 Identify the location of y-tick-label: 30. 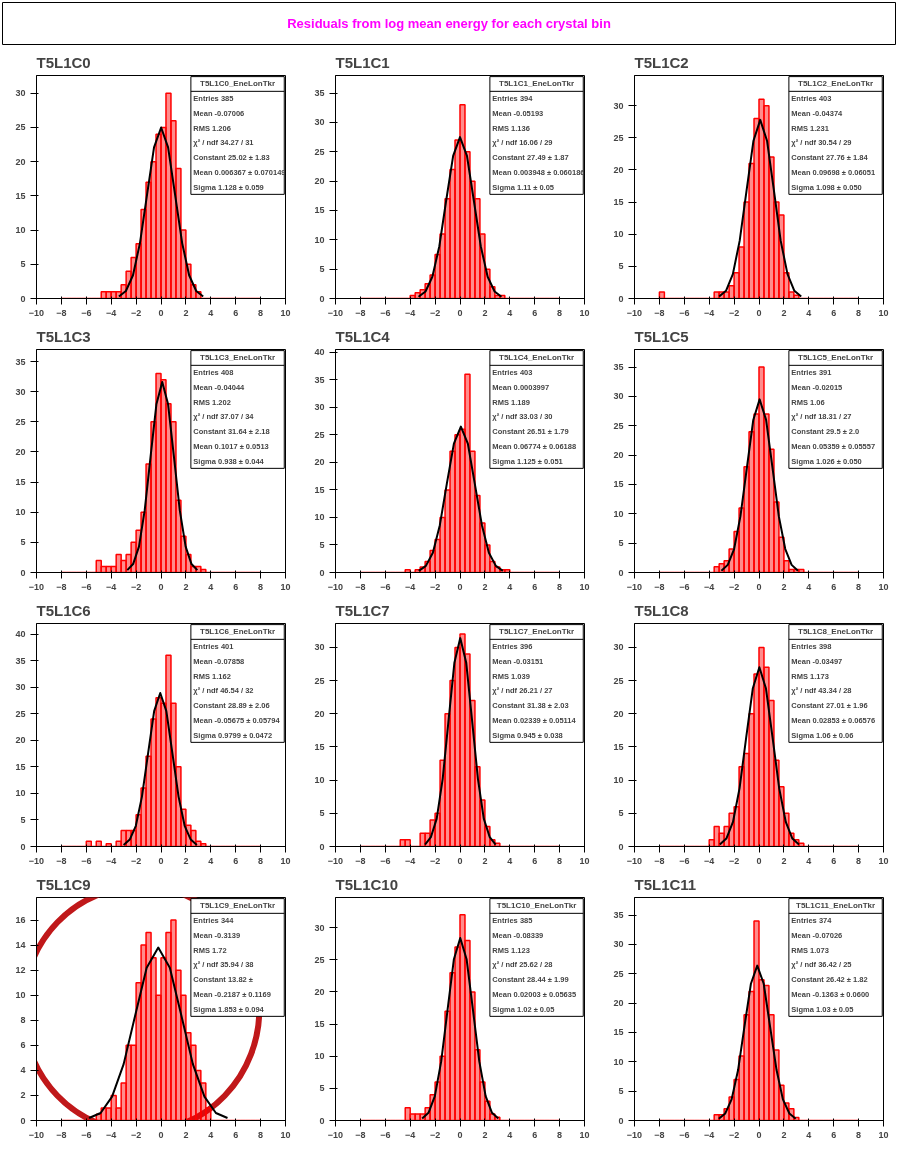
(319, 122).